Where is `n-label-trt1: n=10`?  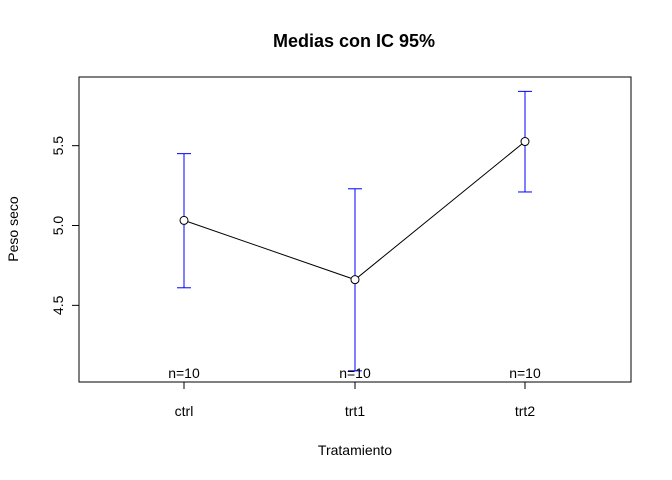
n-label-trt1: n=10 is located at coordinates (355, 373).